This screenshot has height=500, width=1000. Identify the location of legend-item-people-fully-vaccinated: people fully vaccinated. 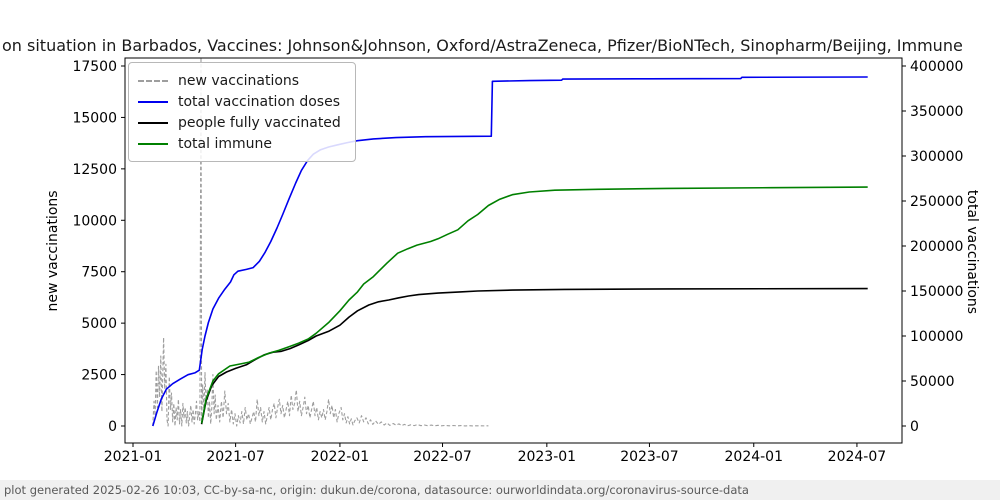
(239, 122).